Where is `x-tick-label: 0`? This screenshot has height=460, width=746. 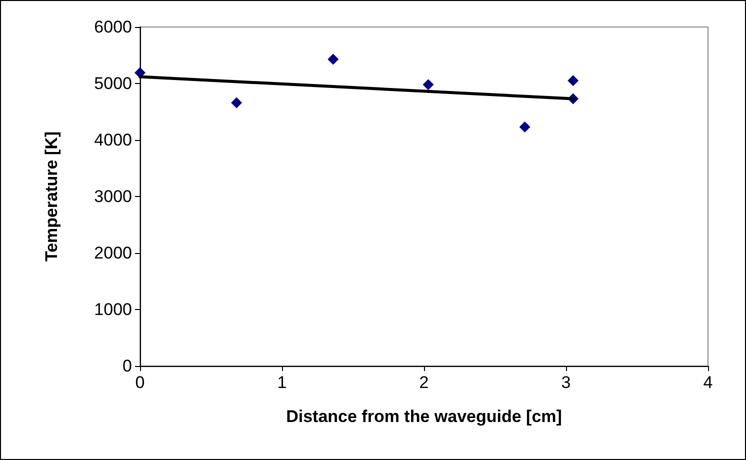
x-tick-label: 0 is located at coordinates (140, 382).